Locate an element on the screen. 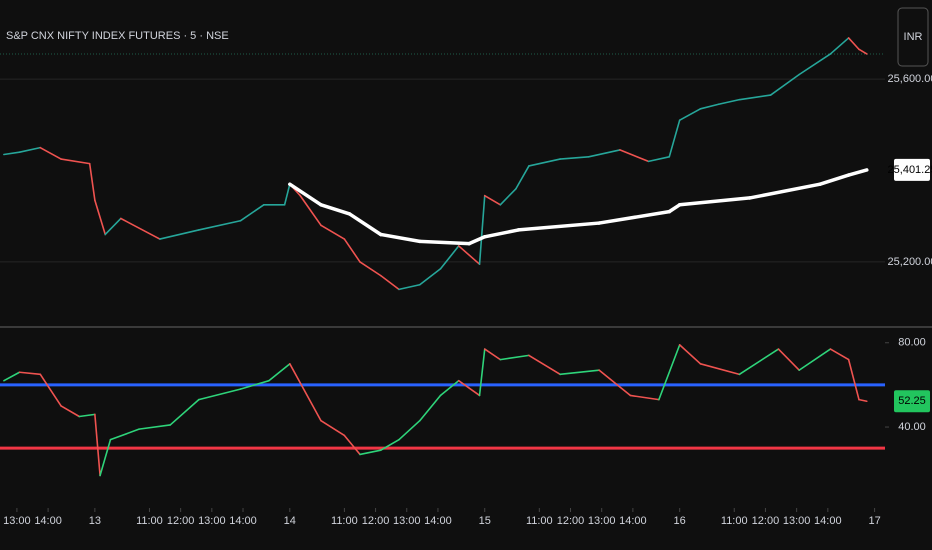 The image size is (932, 550). x-tick-label: 15 is located at coordinates (485, 521).